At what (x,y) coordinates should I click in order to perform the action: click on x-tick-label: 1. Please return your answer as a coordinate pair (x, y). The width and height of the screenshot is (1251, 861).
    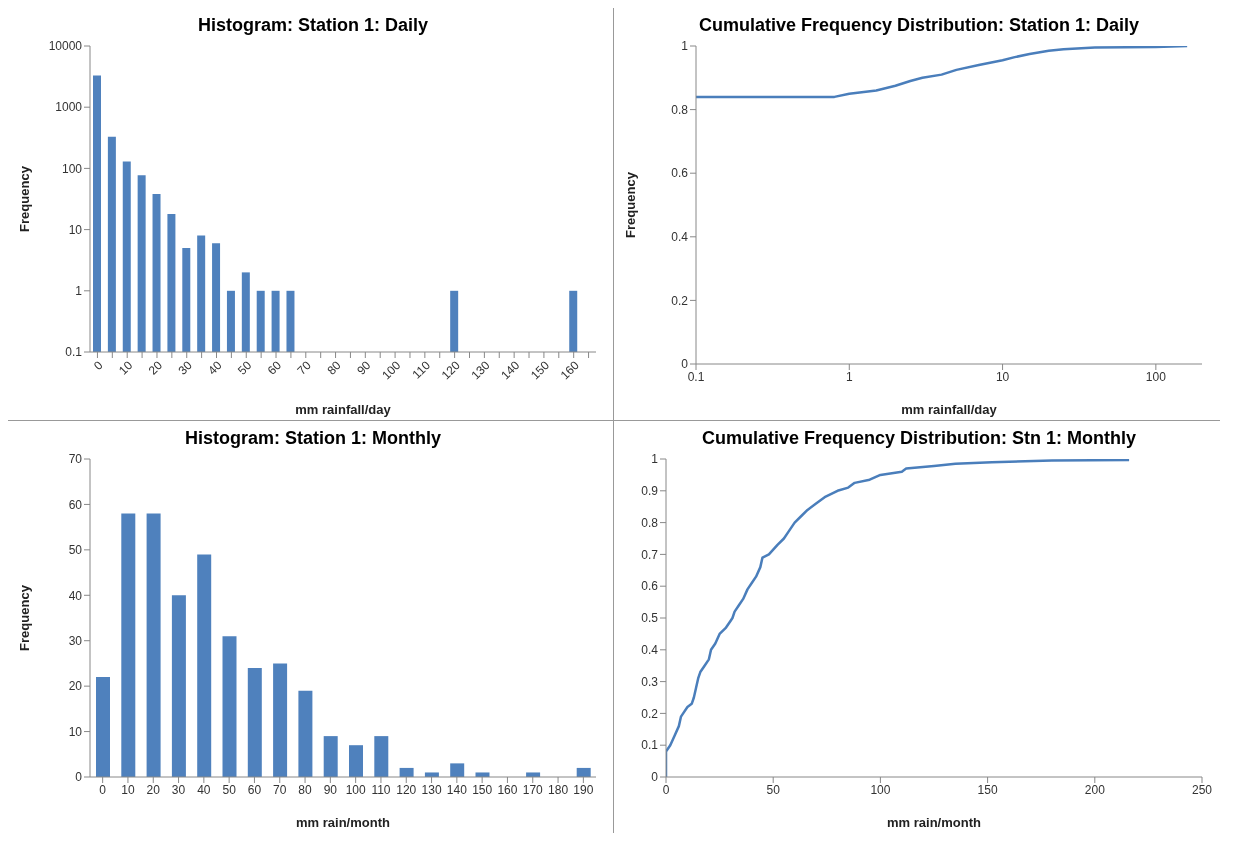
    Looking at the image, I should click on (849, 376).